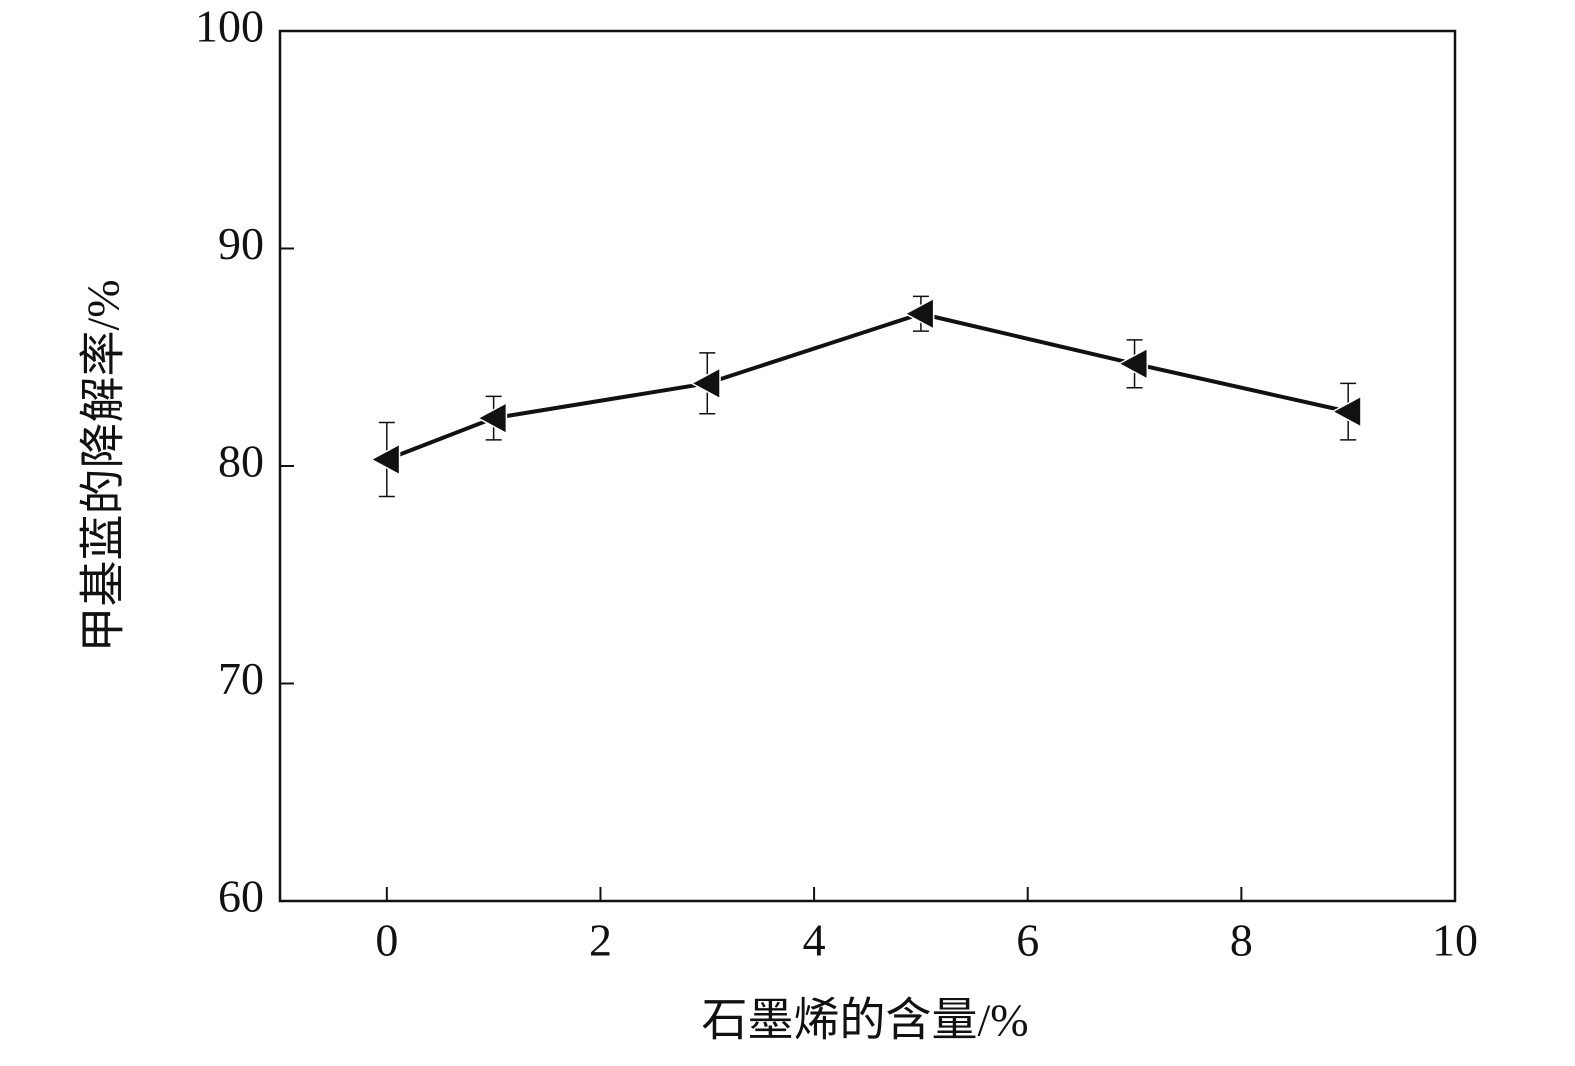 This screenshot has height=1066, width=1575. What do you see at coordinates (103, 465) in the screenshot?
I see `y-axis-label: 甲基蓝的降解率/%` at bounding box center [103, 465].